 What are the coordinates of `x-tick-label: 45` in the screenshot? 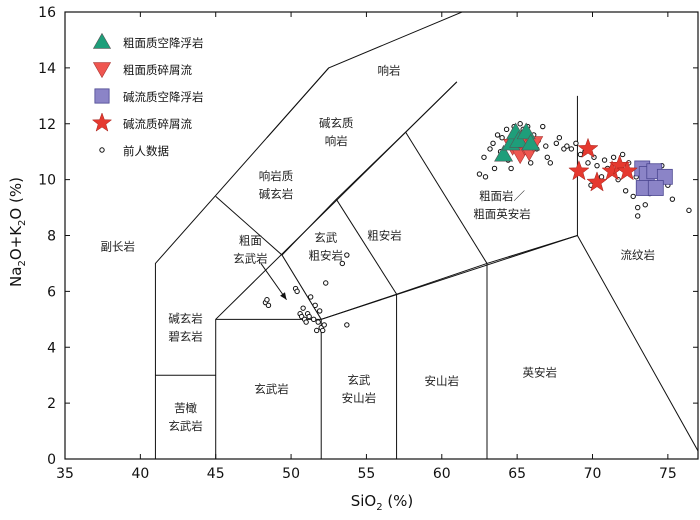 It's located at (216, 474).